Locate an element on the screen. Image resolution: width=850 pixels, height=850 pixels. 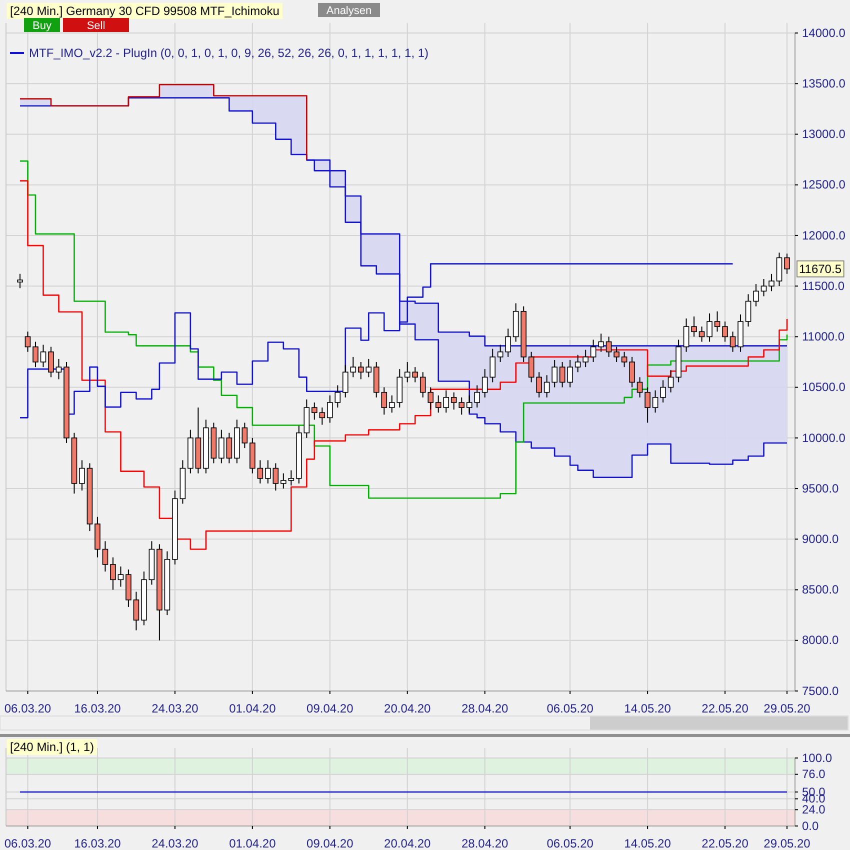
y-tick-label: 24.0 is located at coordinates (814, 809).